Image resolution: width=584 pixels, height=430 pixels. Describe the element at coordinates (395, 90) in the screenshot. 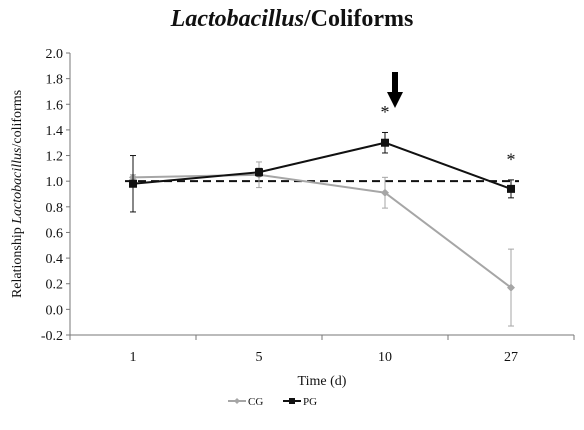

I see `down-arrow-icon` at that location.